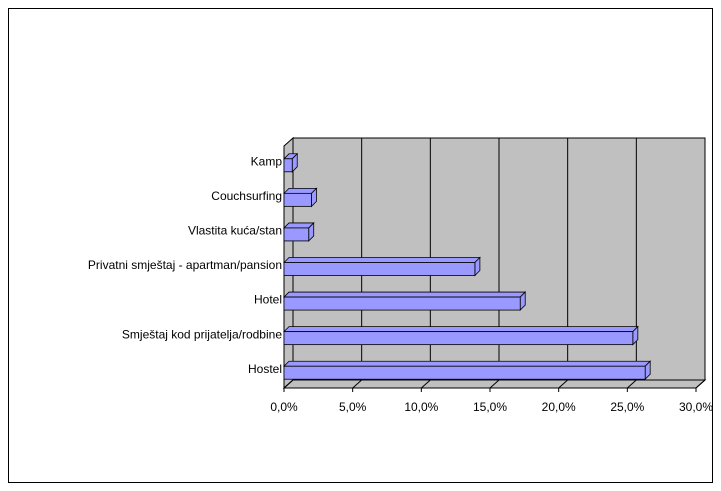  What do you see at coordinates (202, 334) in the screenshot?
I see `y-tick-label: Smještaj kod prijatelja/rodbine` at bounding box center [202, 334].